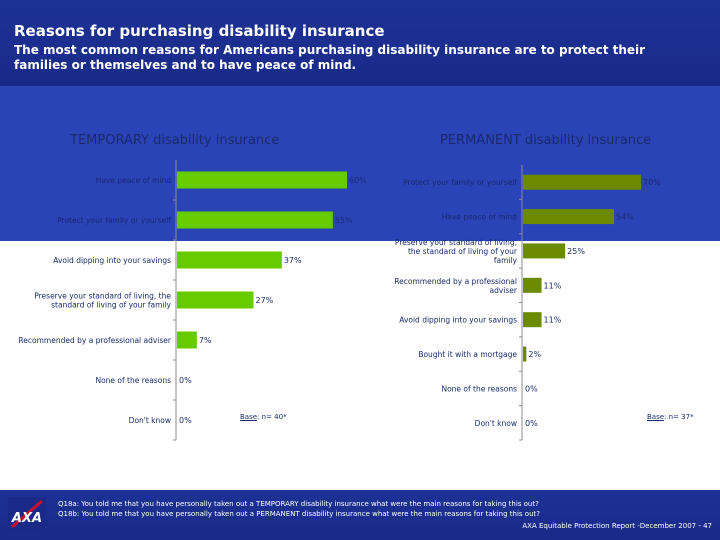 This screenshot has height=540, width=720. I want to click on temporary-category-label: Recommended by a professional adviser, so click(94, 340).